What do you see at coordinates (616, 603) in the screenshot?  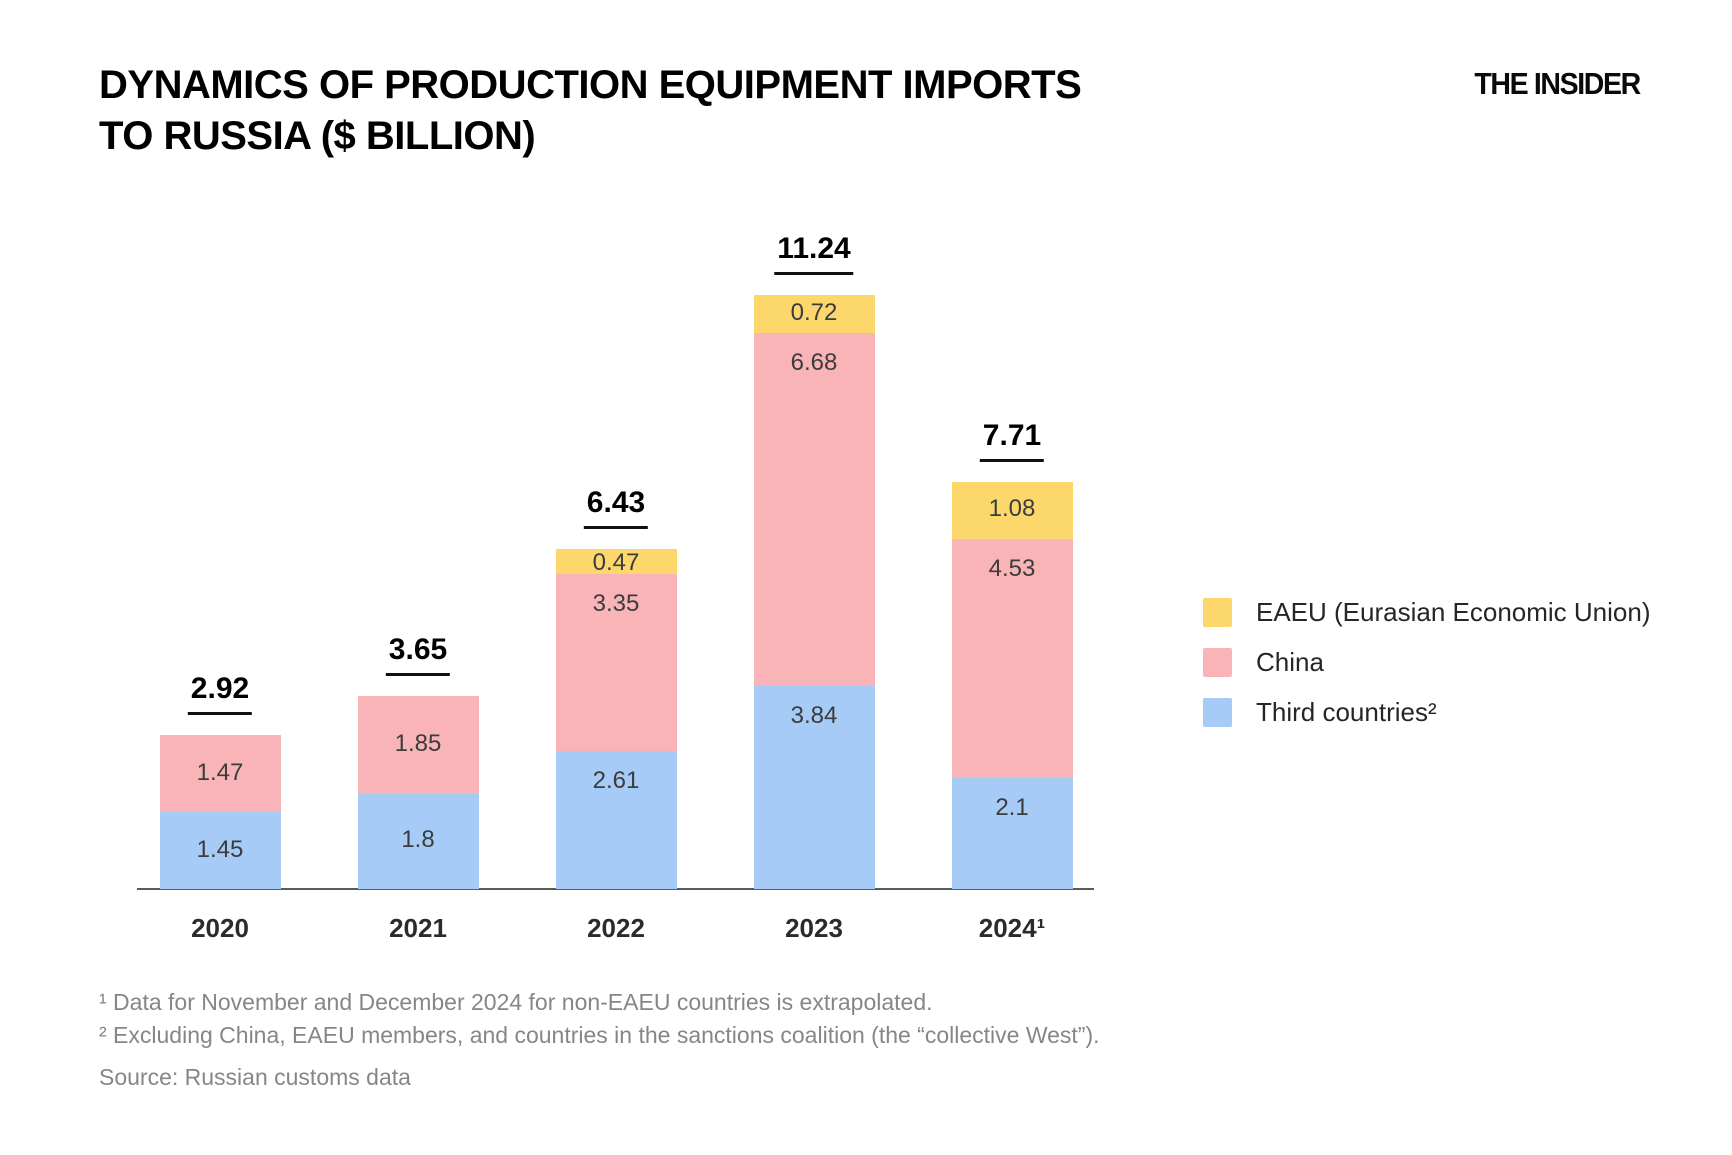 I see `segment-value-label: 3.35` at bounding box center [616, 603].